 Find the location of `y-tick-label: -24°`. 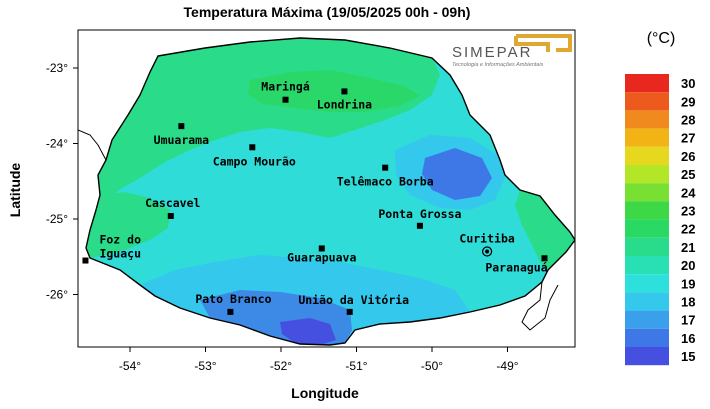

y-tick-label: -24° is located at coordinates (57, 144).